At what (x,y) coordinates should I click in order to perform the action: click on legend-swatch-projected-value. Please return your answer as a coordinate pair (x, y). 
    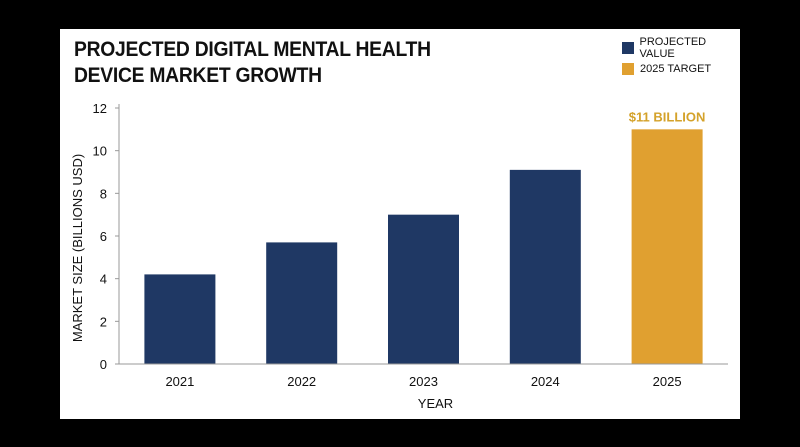
    Looking at the image, I should click on (628, 48).